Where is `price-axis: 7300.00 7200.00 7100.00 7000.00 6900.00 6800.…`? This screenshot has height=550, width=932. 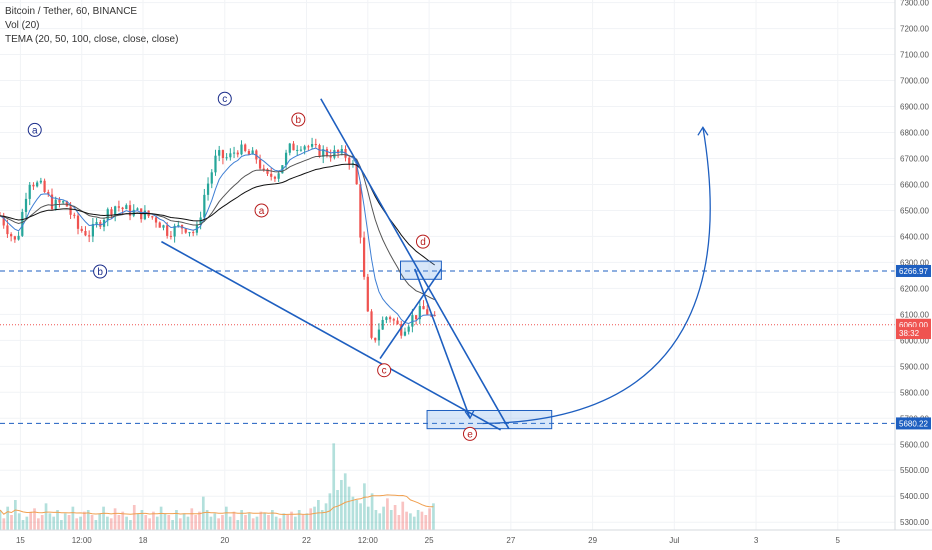
price-axis: 7300.00 7200.00 7100.00 7000.00 6900.00 6800.… is located at coordinates (913, 275).